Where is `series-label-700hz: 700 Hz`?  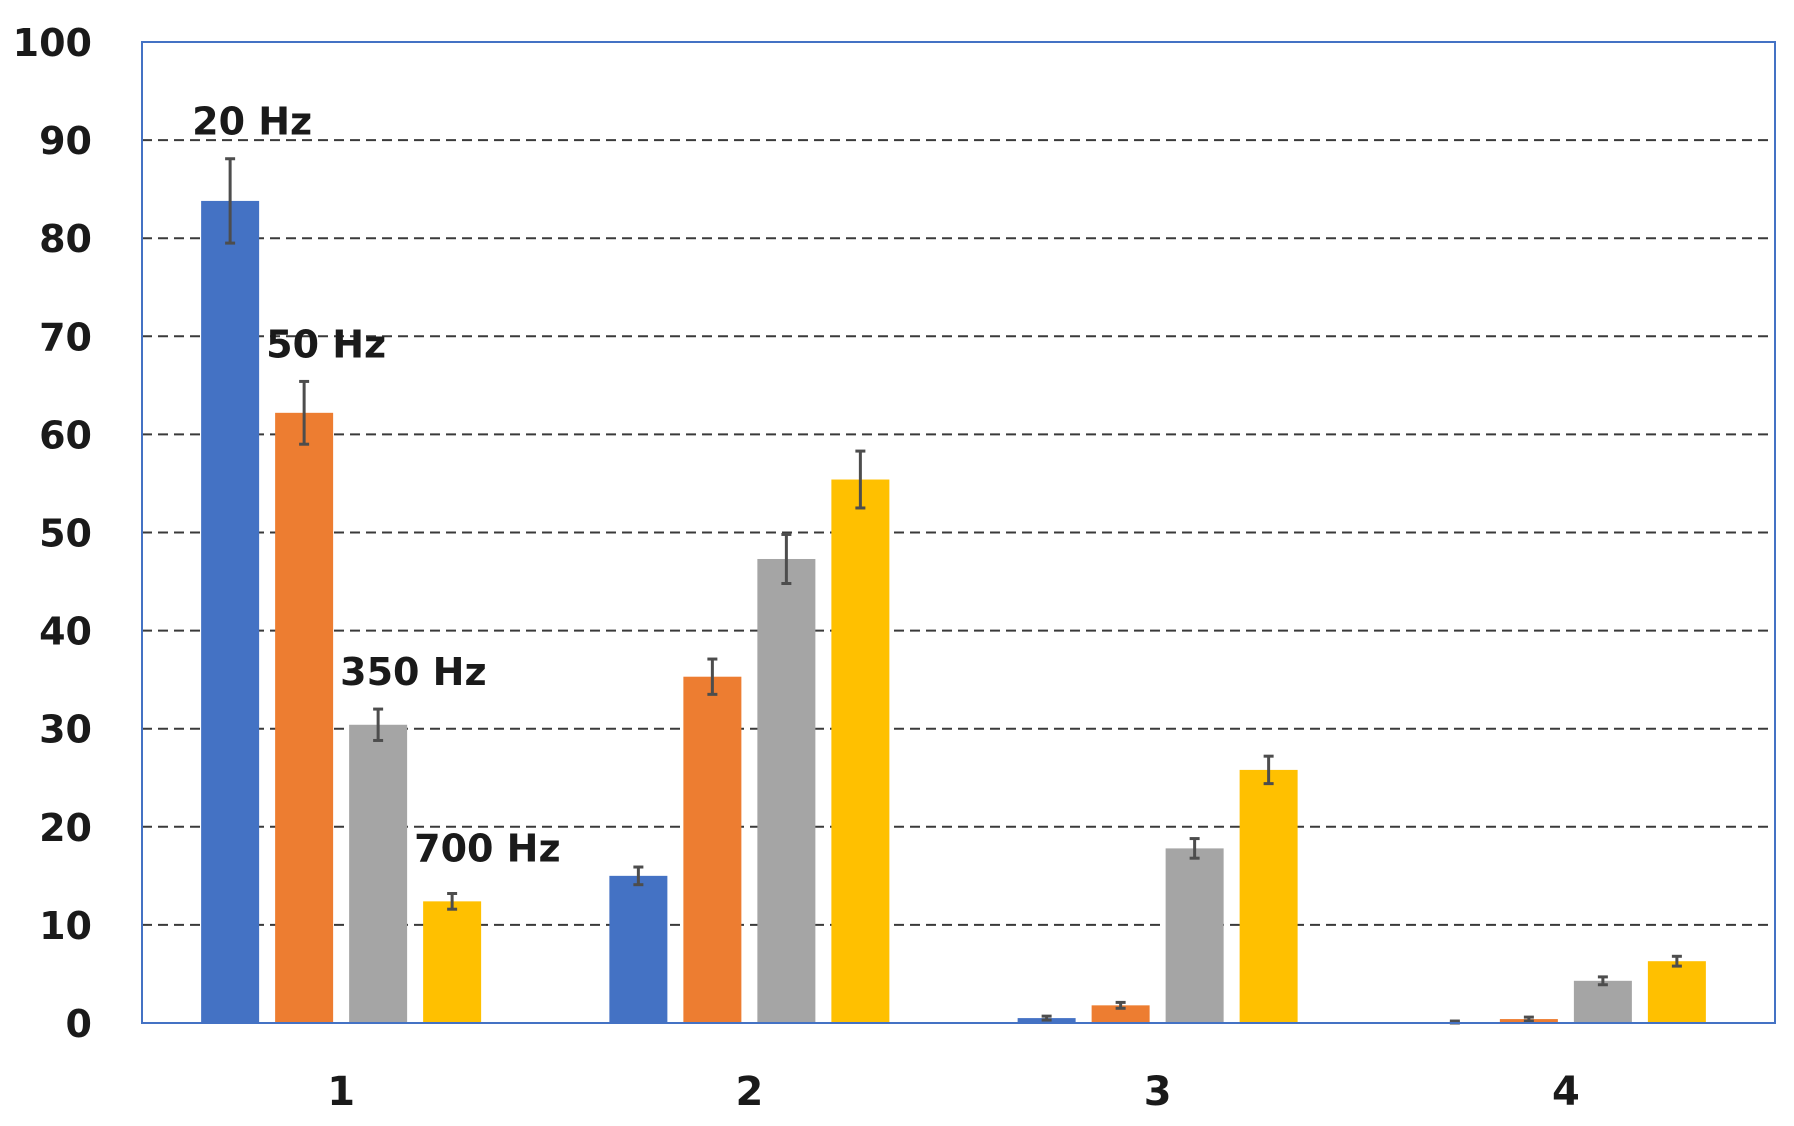 series-label-700hz: 700 Hz is located at coordinates (487, 848).